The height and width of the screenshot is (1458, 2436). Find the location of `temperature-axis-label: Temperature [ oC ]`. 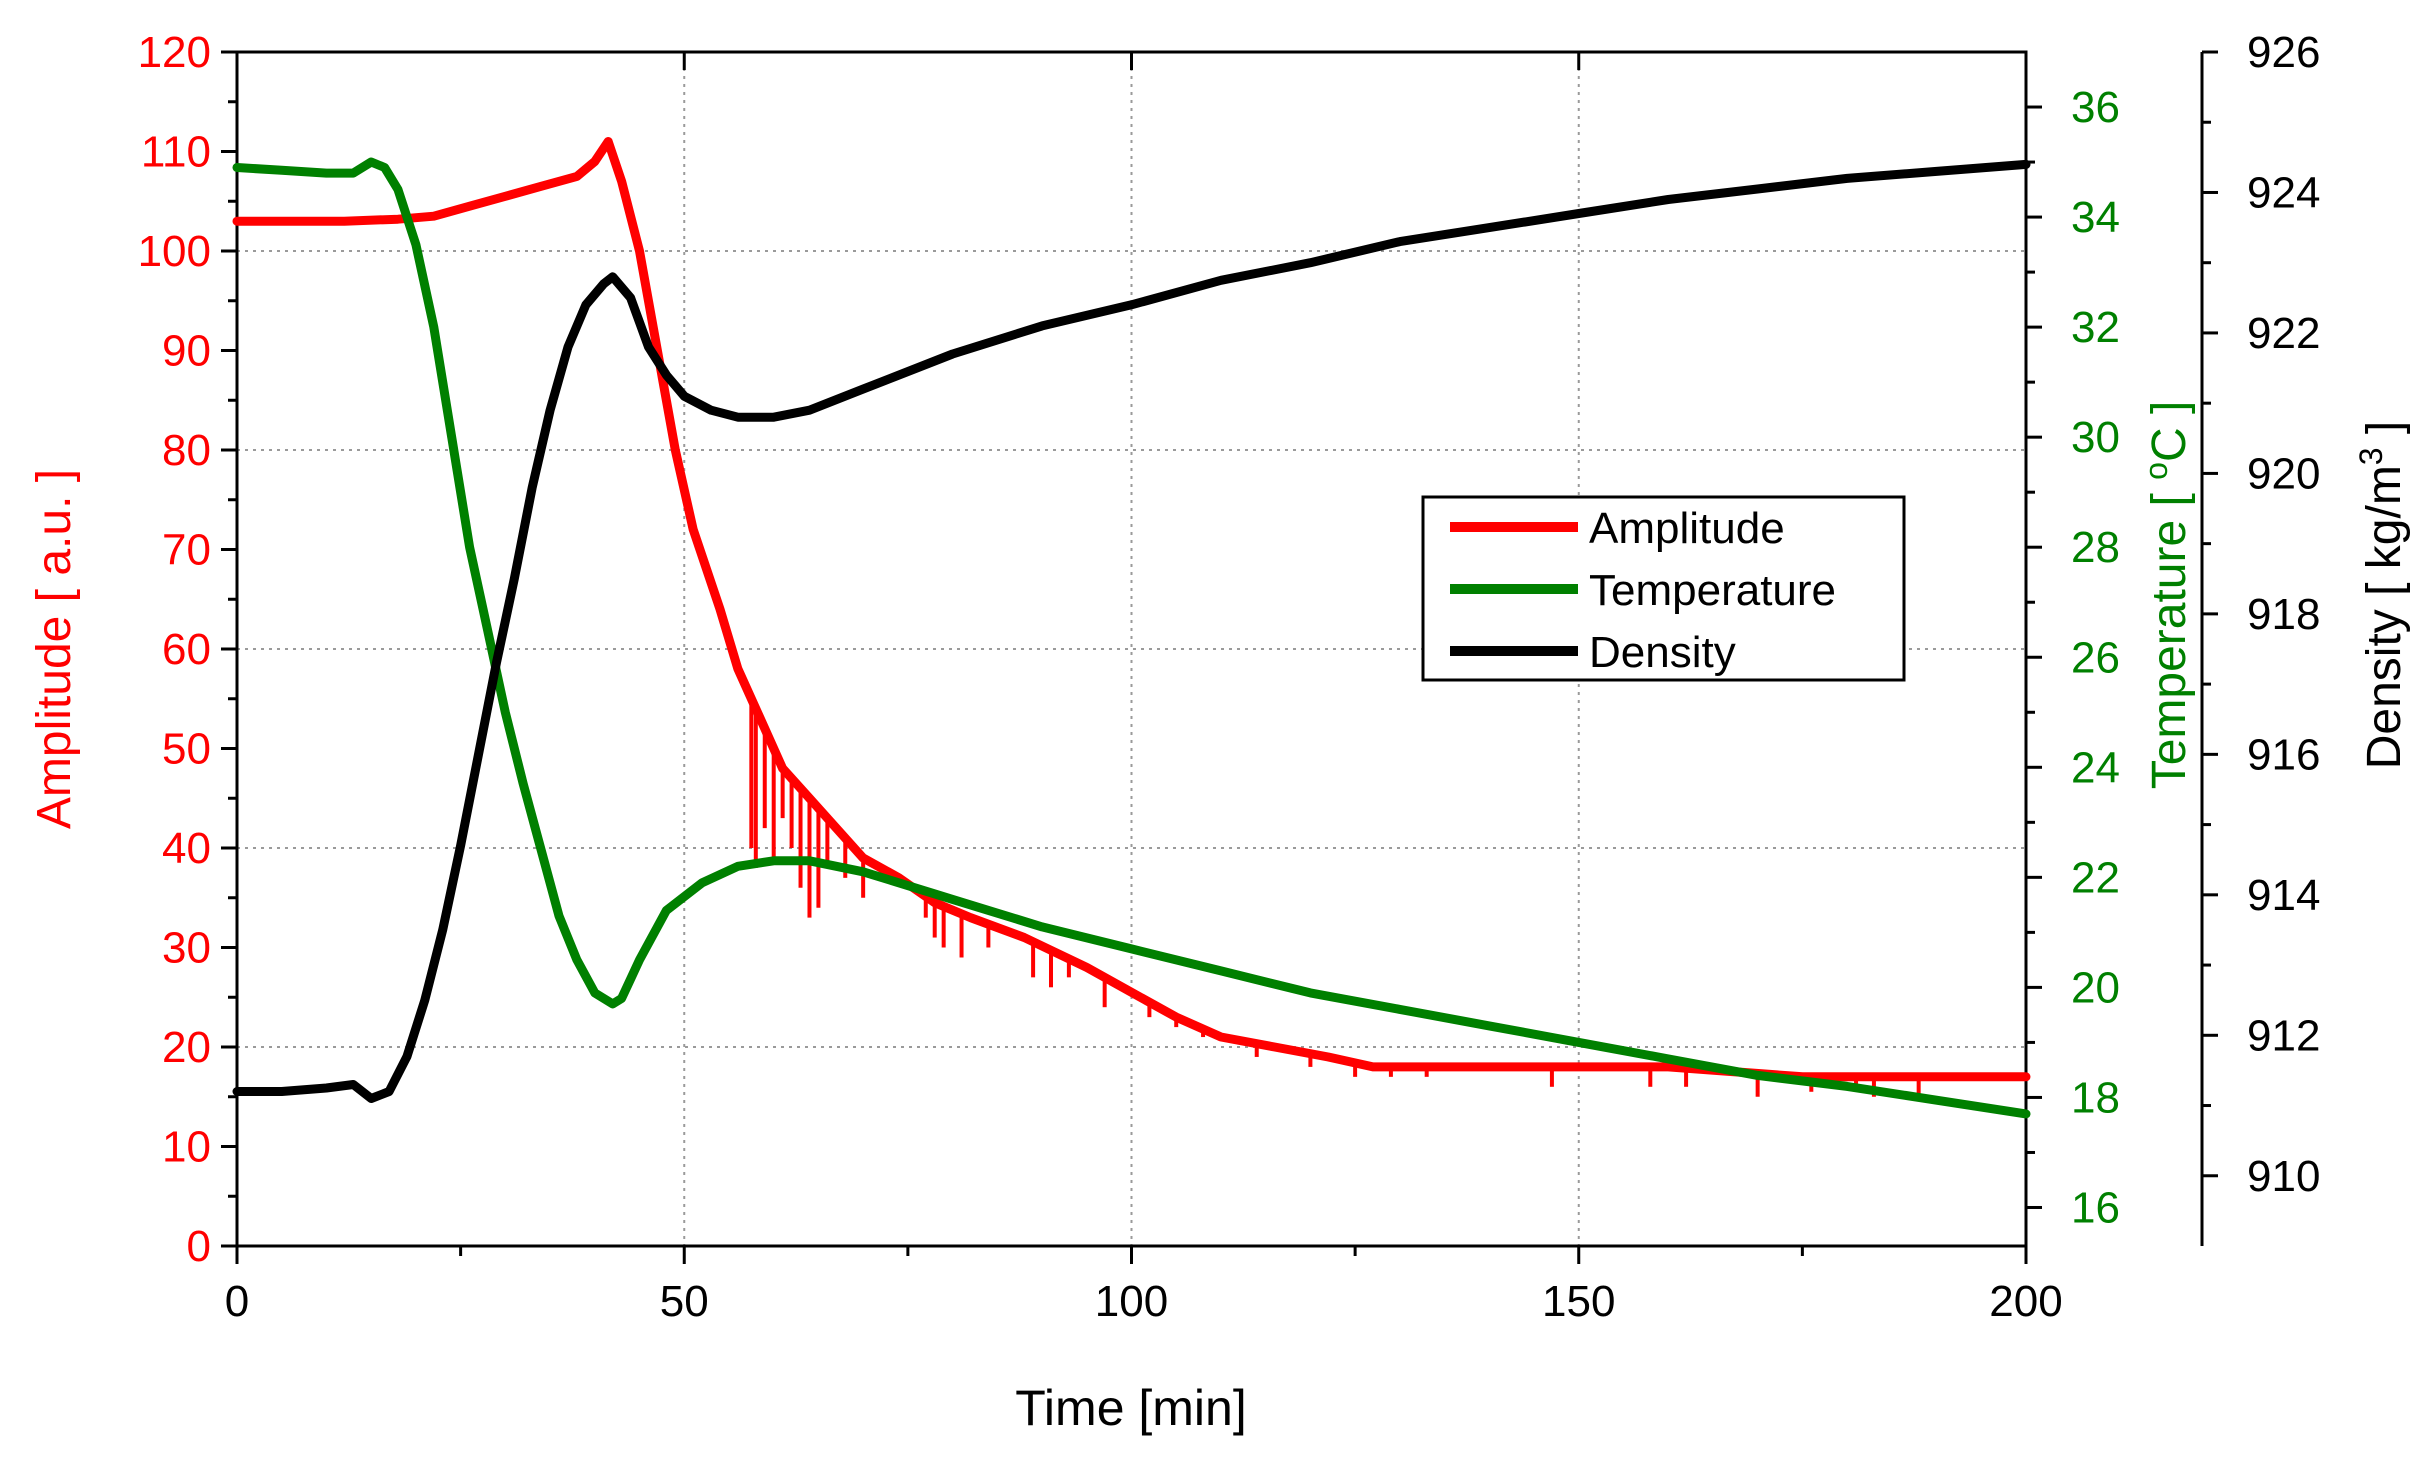

temperature-axis-label: Temperature [ oC ] is located at coordinates (2167, 595).